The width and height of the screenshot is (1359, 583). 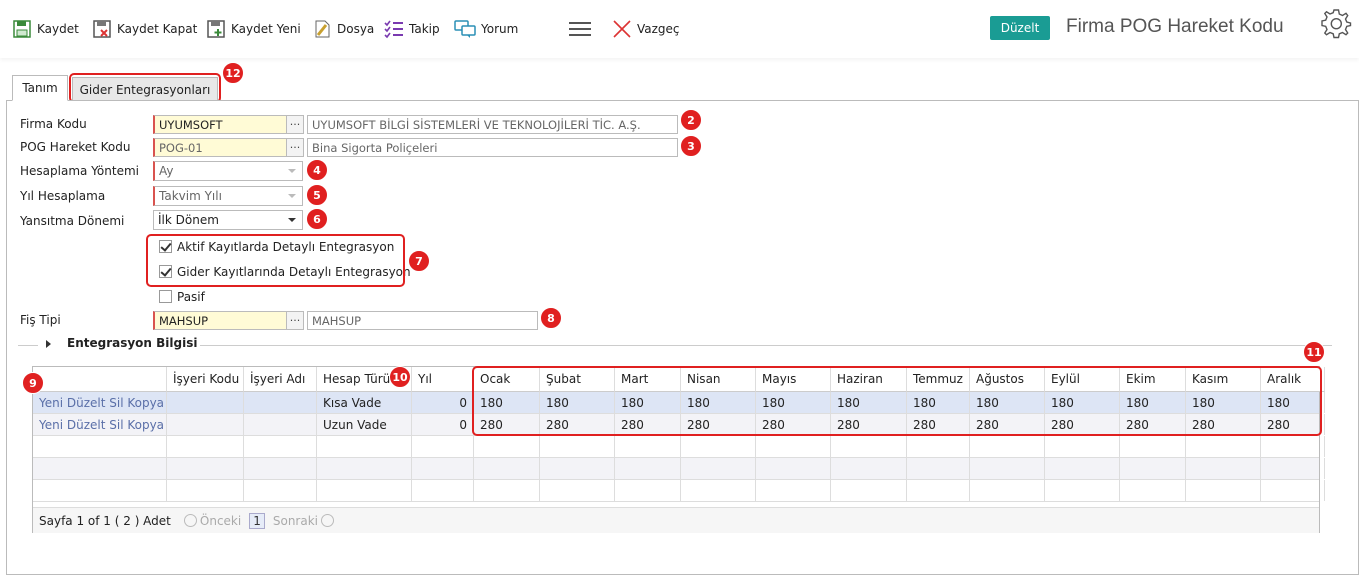 I want to click on pog-kodu-lookup-button: ···, so click(x=295, y=147).